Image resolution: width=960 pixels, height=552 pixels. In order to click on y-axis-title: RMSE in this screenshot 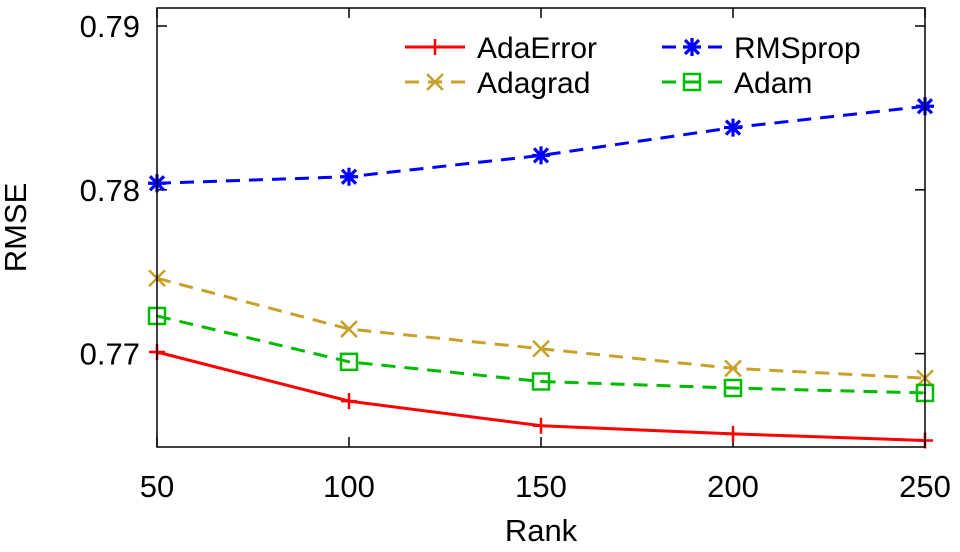, I will do `click(16, 228)`.